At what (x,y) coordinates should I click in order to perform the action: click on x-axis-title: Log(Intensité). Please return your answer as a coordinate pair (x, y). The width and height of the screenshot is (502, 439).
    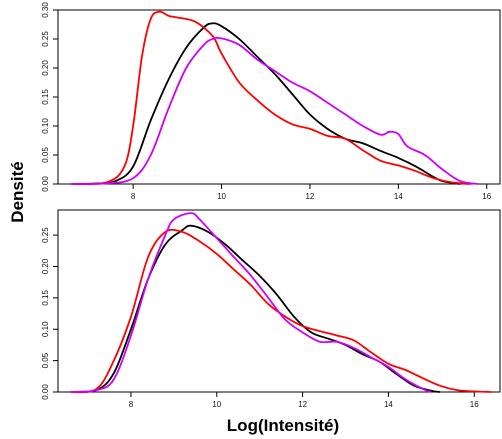
    Looking at the image, I should click on (283, 425).